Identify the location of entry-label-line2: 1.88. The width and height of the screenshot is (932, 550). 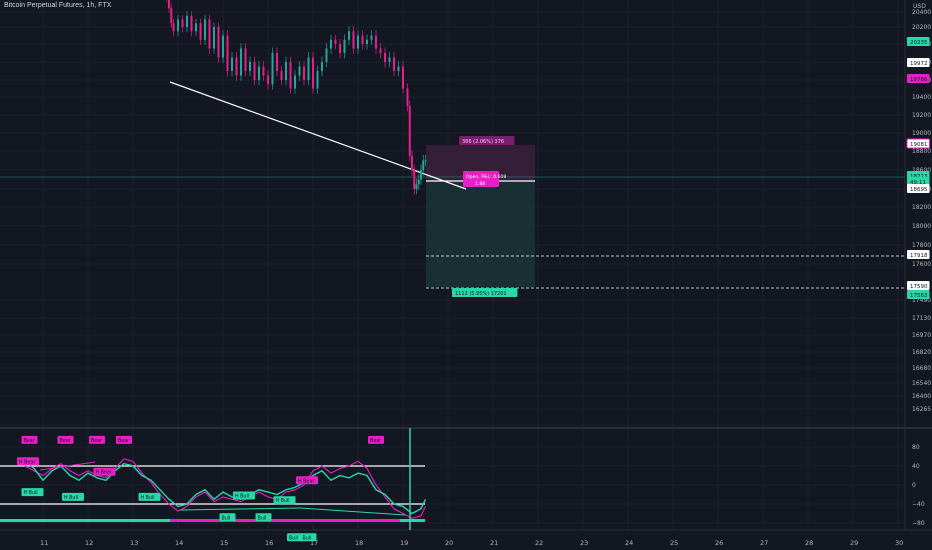
(480, 184).